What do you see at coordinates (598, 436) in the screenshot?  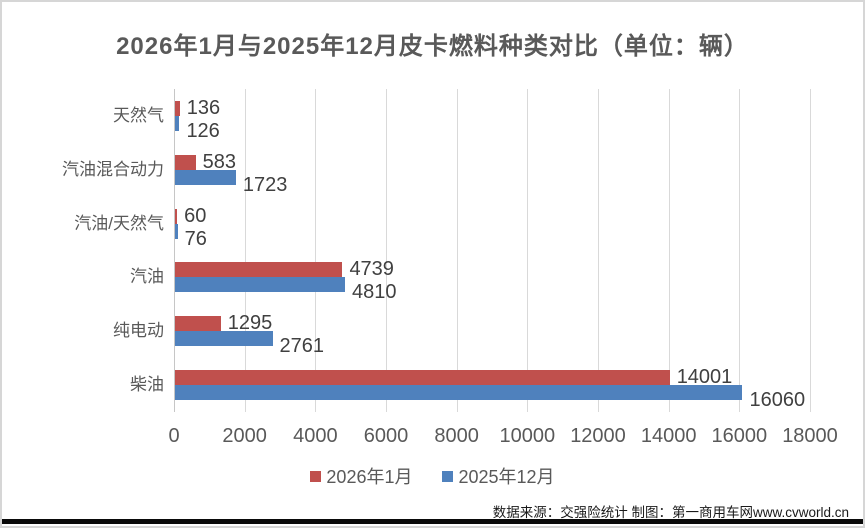 I see `x-axis-tick-label: 12000` at bounding box center [598, 436].